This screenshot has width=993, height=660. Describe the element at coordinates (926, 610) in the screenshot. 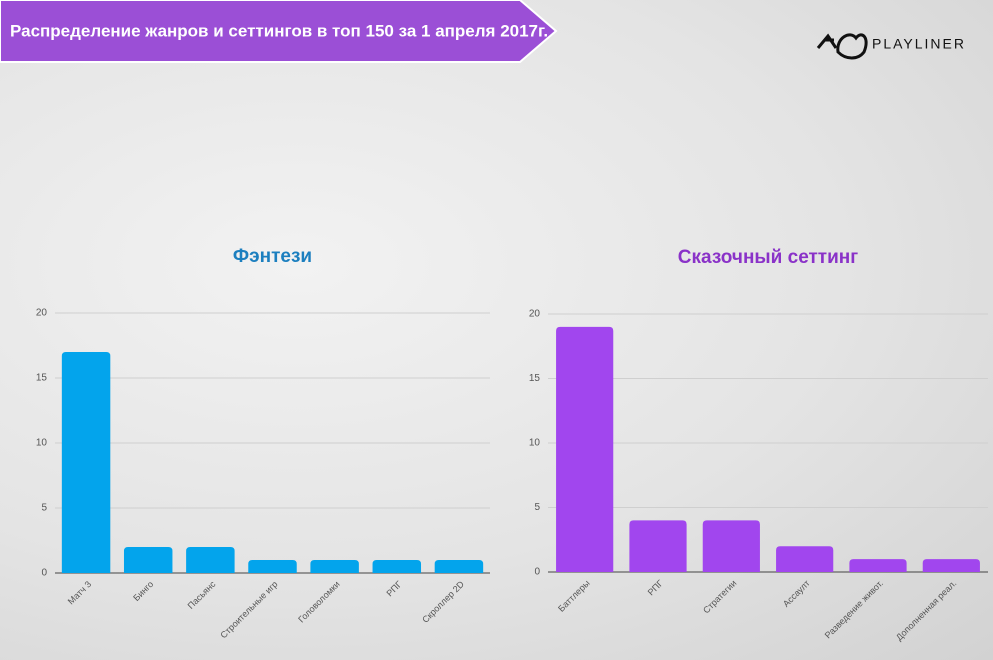

I see `x-tick-label: Дополненная реал.` at that location.